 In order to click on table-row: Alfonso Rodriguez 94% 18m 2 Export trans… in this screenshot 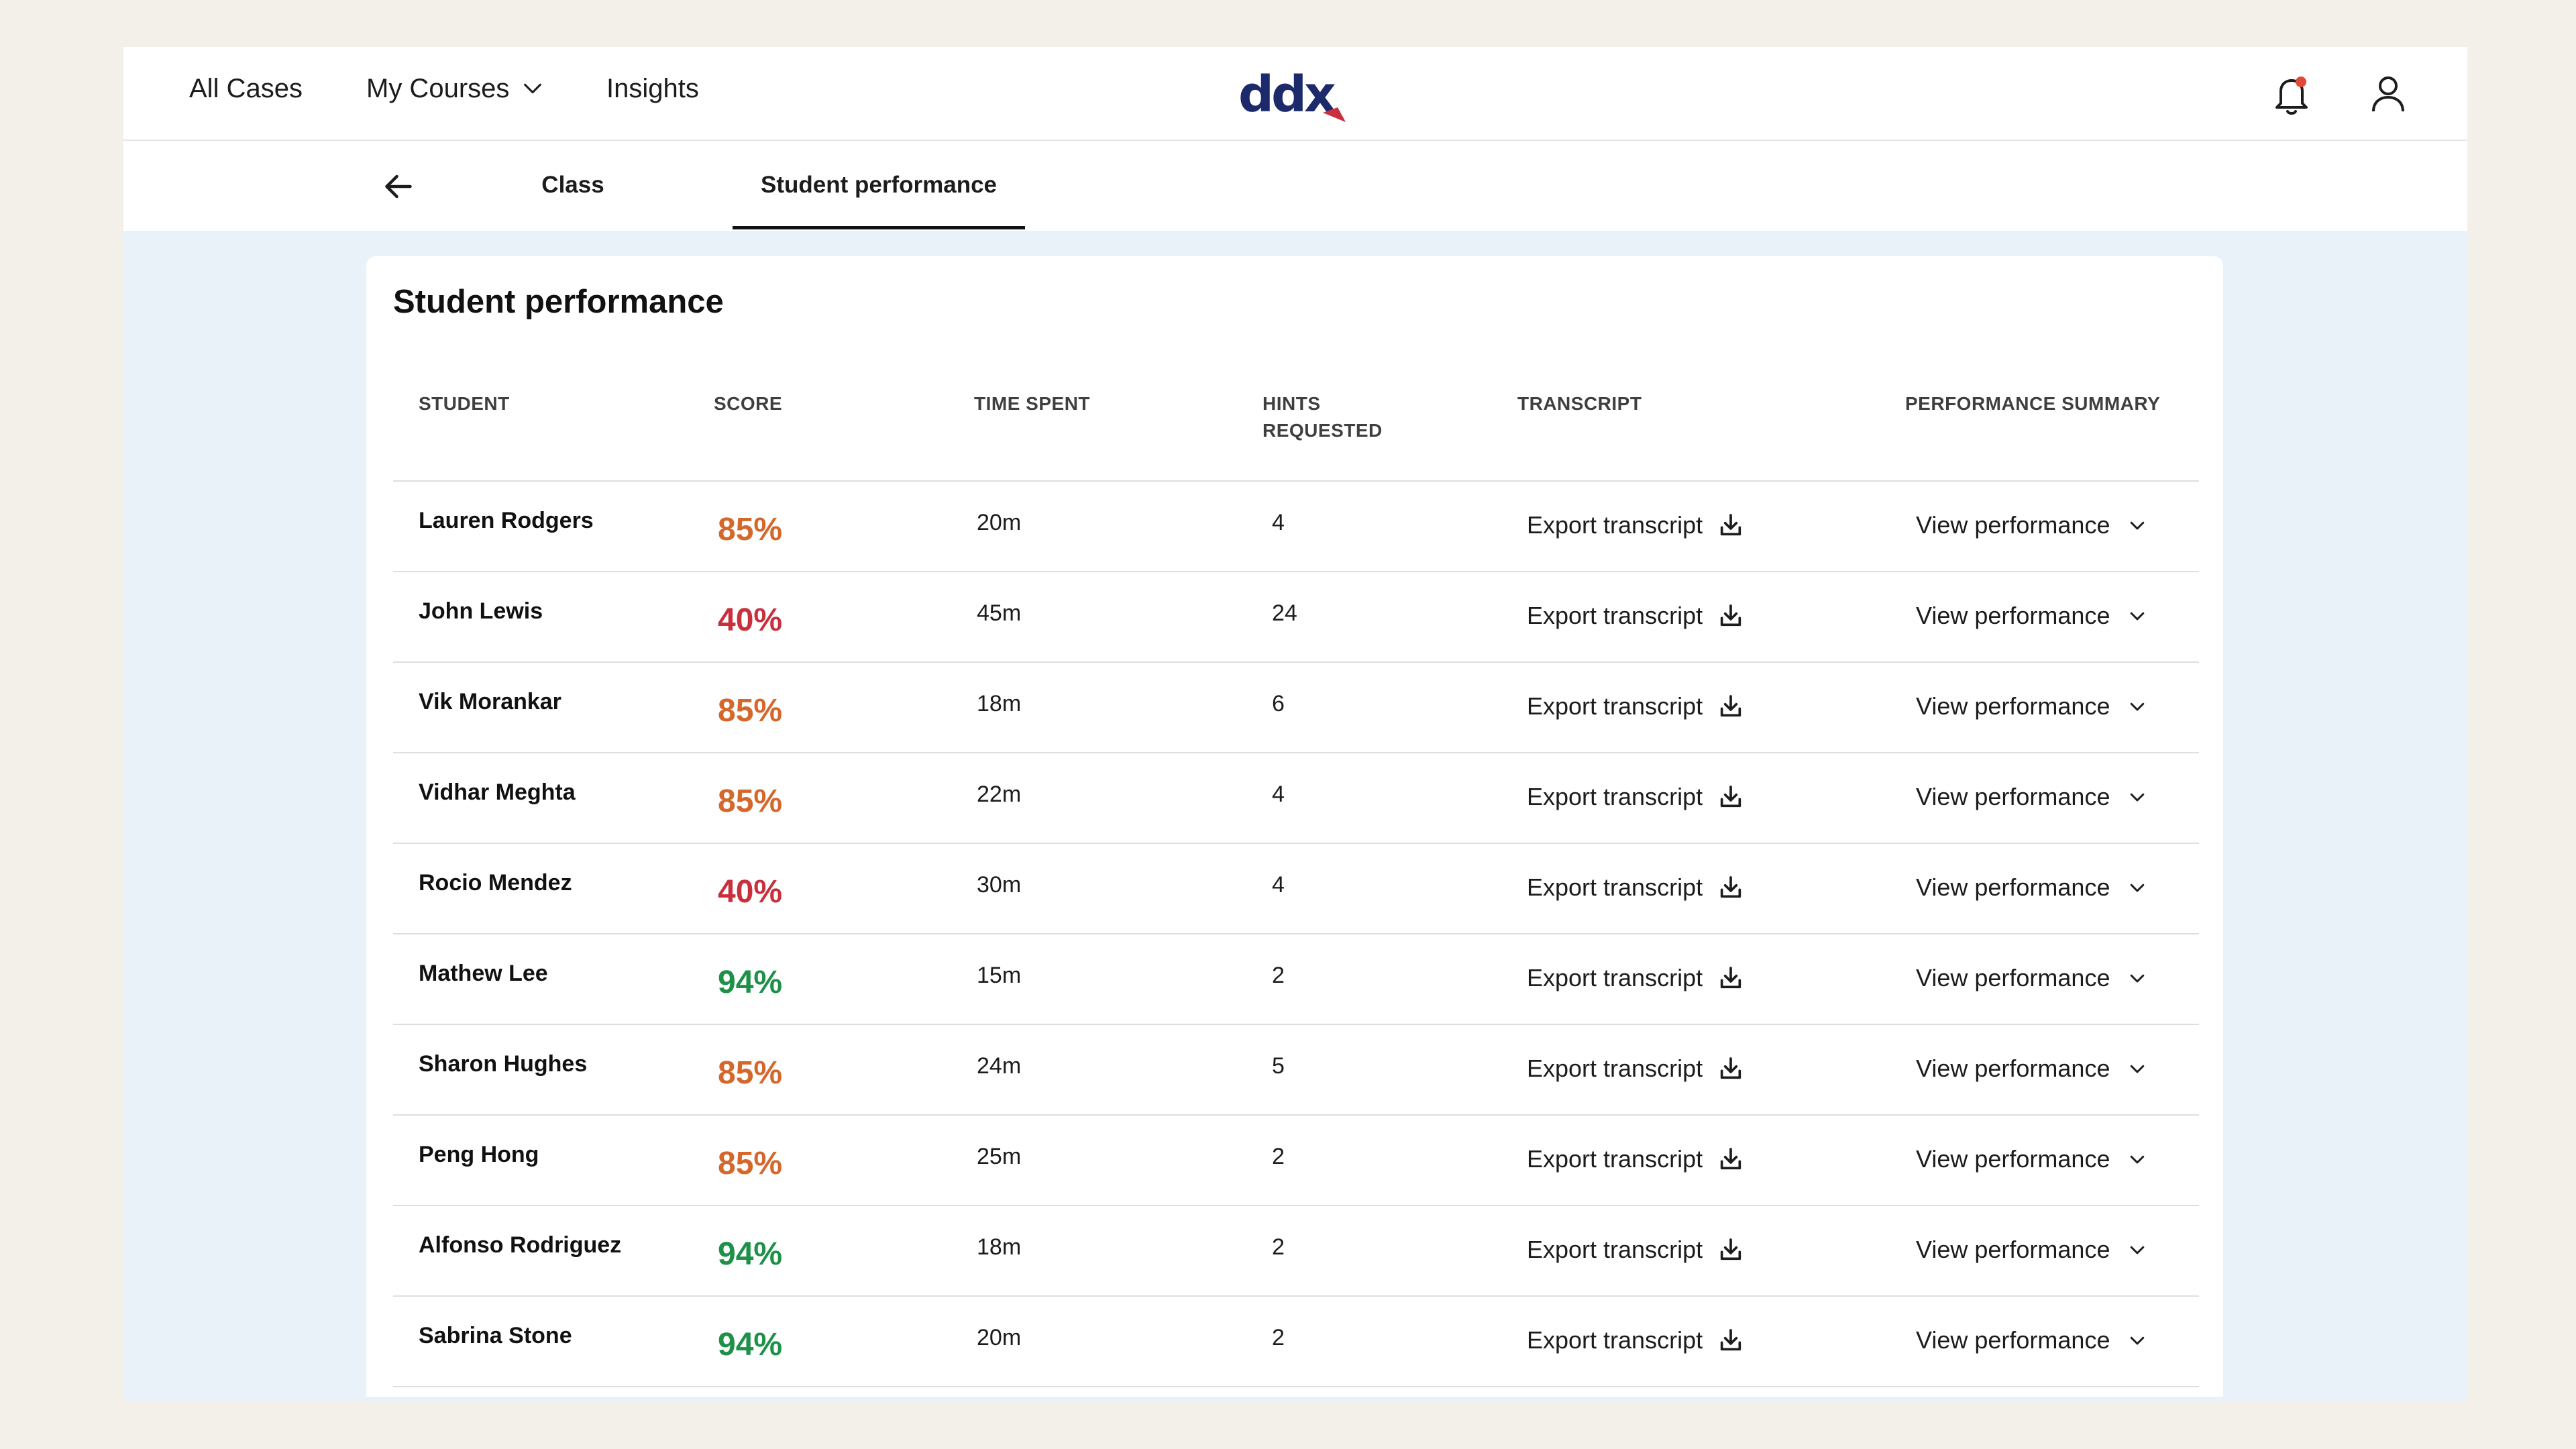, I will do `click(1296, 1251)`.